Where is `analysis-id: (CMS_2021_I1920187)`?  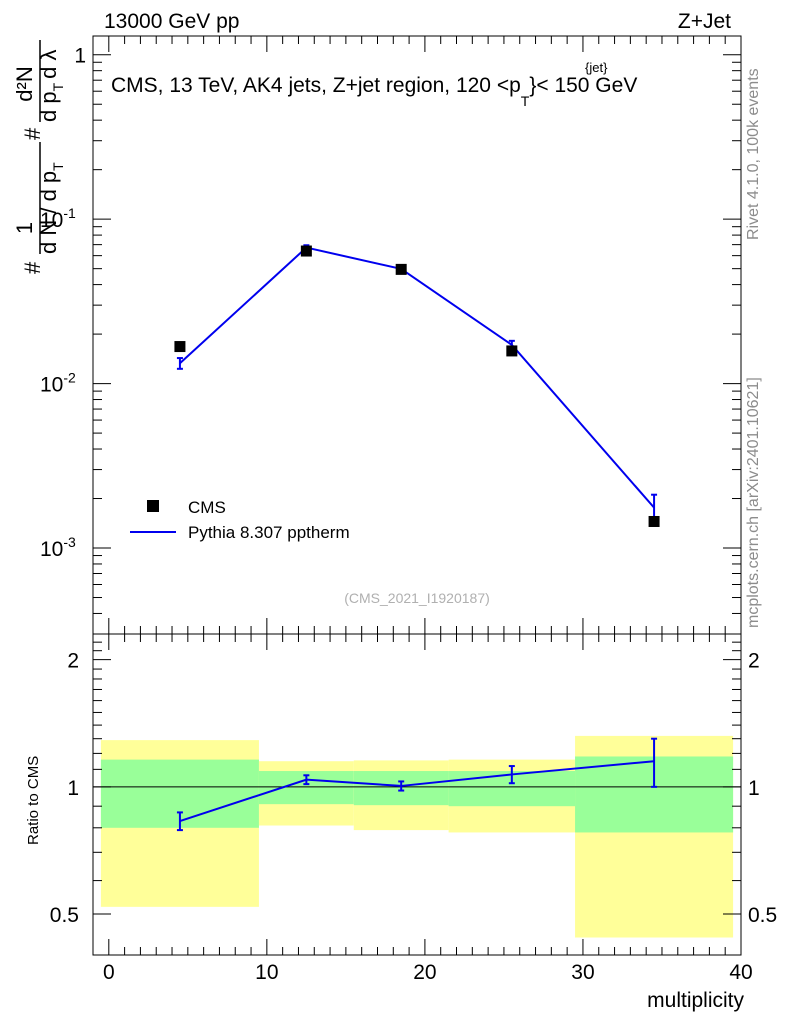
analysis-id: (CMS_2021_I1920187) is located at coordinates (417, 598).